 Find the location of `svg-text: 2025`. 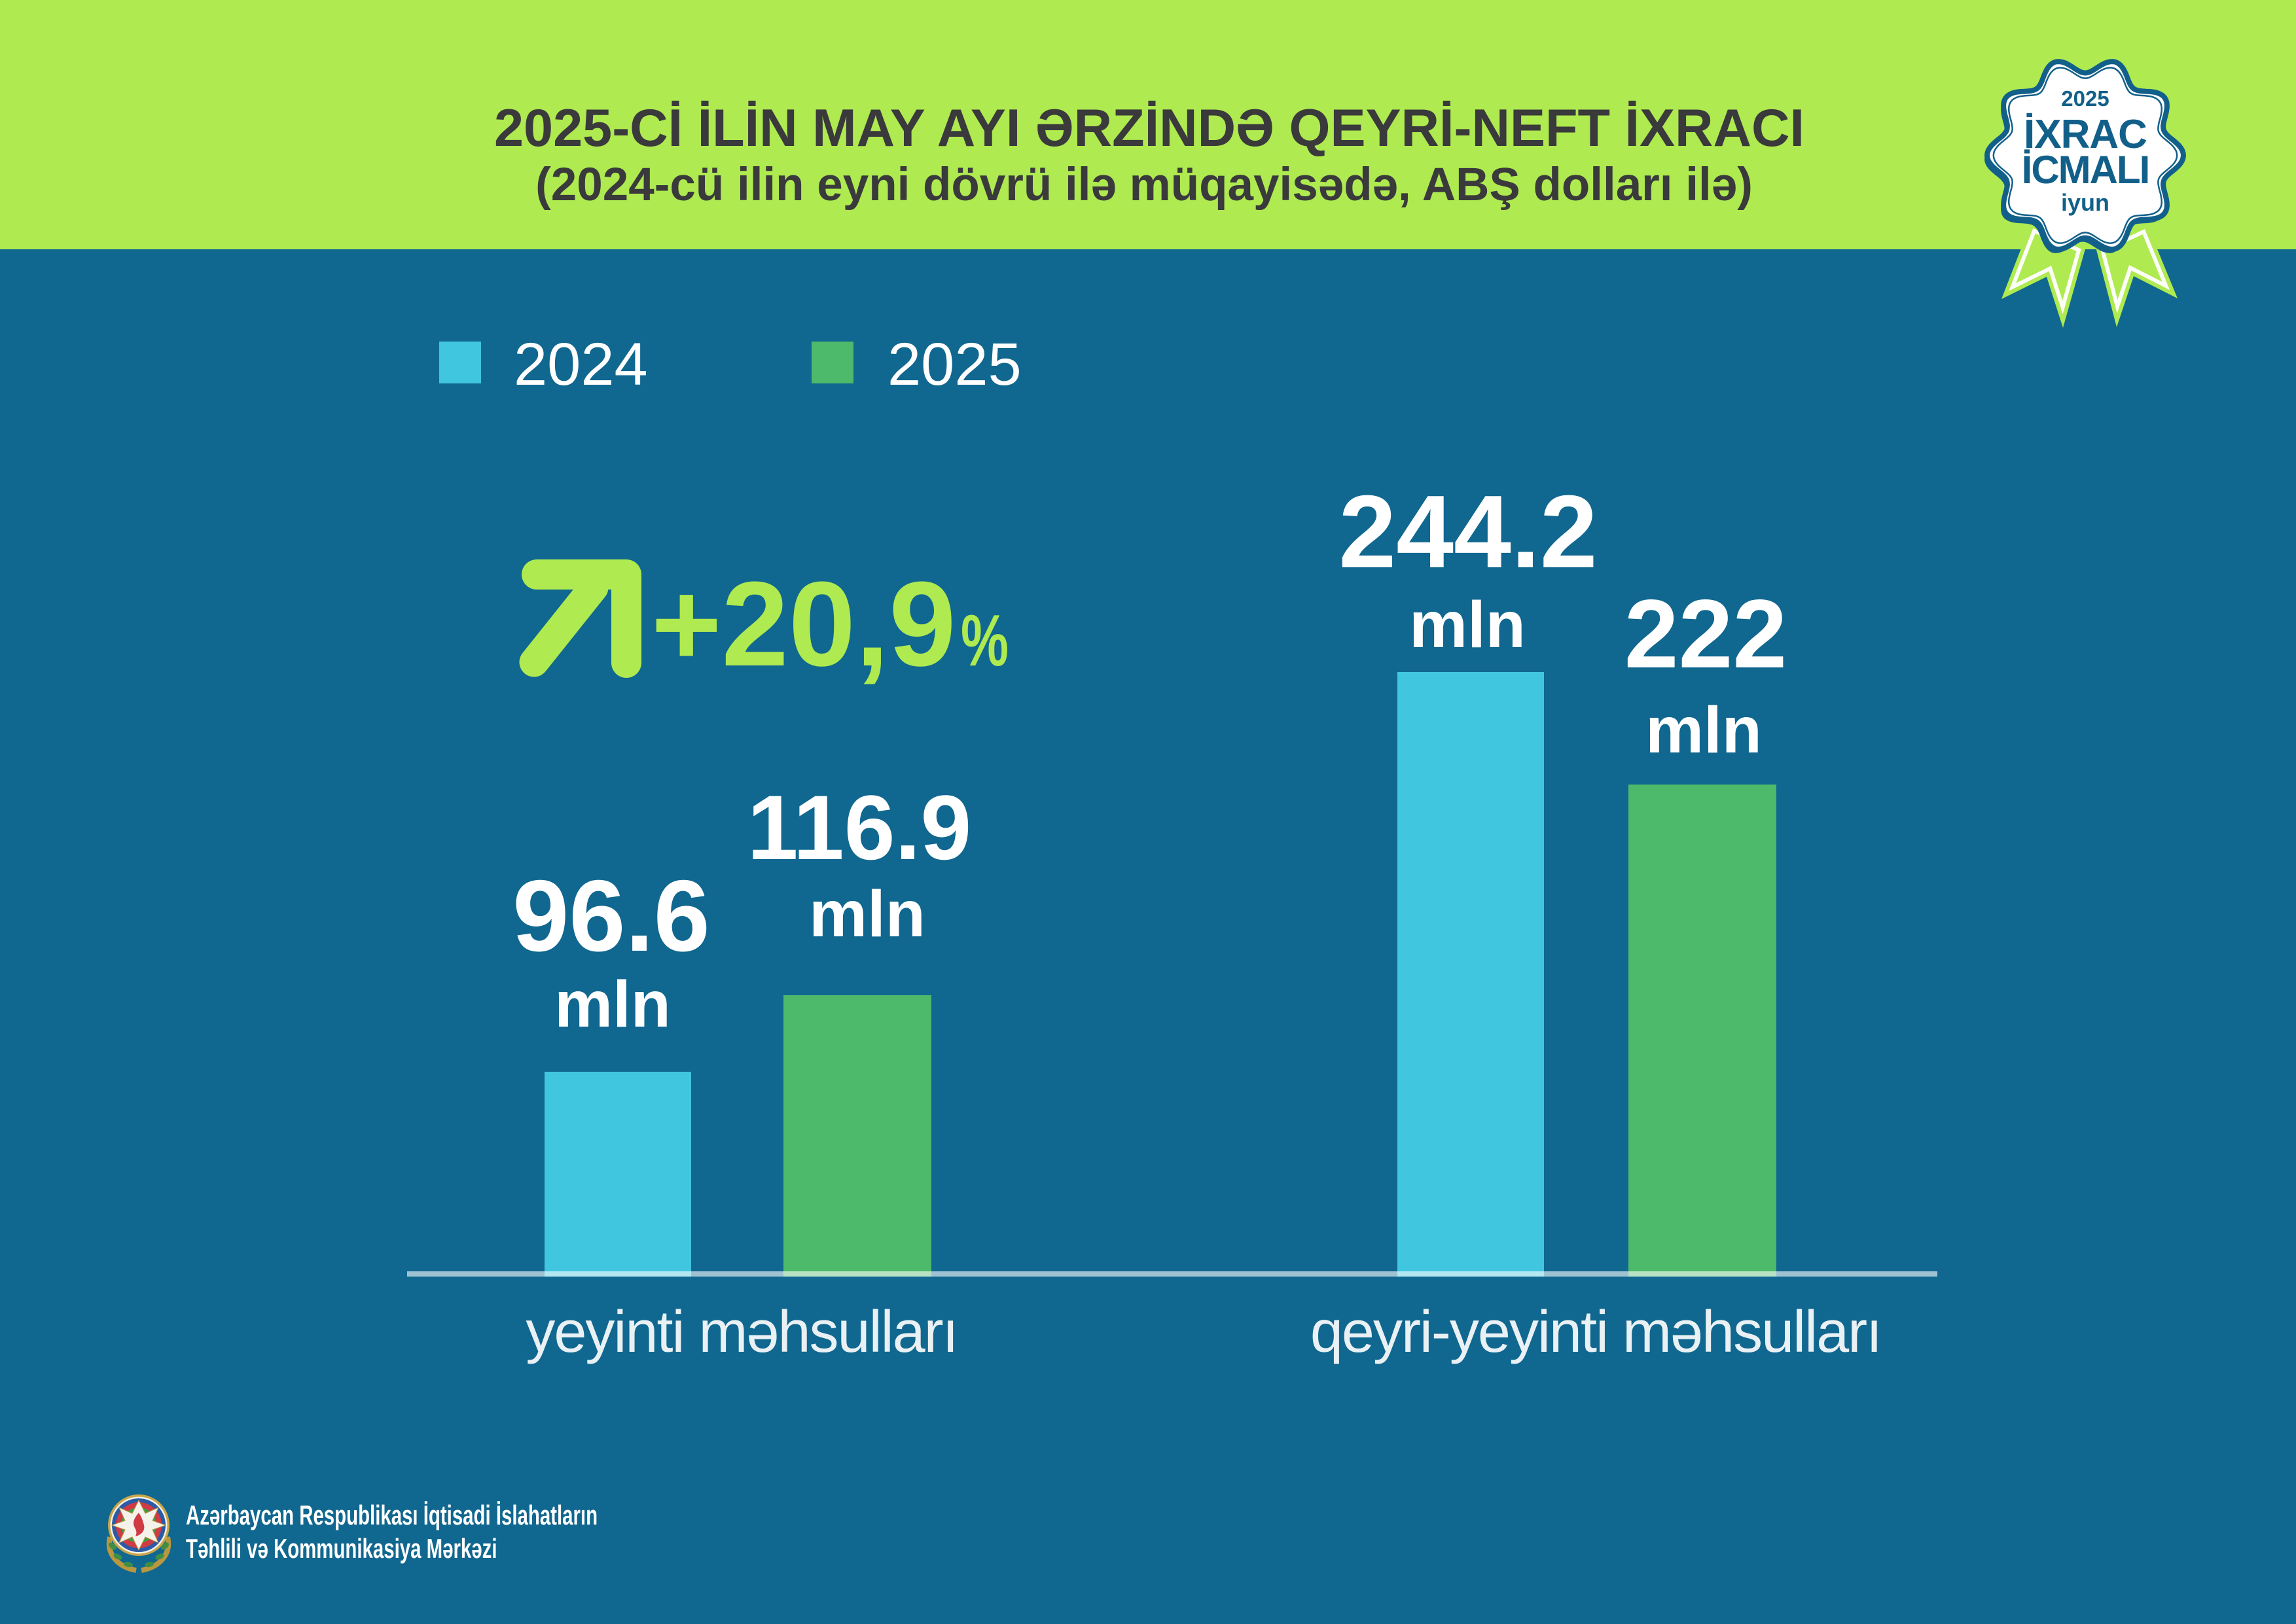

svg-text: 2025 is located at coordinates (2085, 98).